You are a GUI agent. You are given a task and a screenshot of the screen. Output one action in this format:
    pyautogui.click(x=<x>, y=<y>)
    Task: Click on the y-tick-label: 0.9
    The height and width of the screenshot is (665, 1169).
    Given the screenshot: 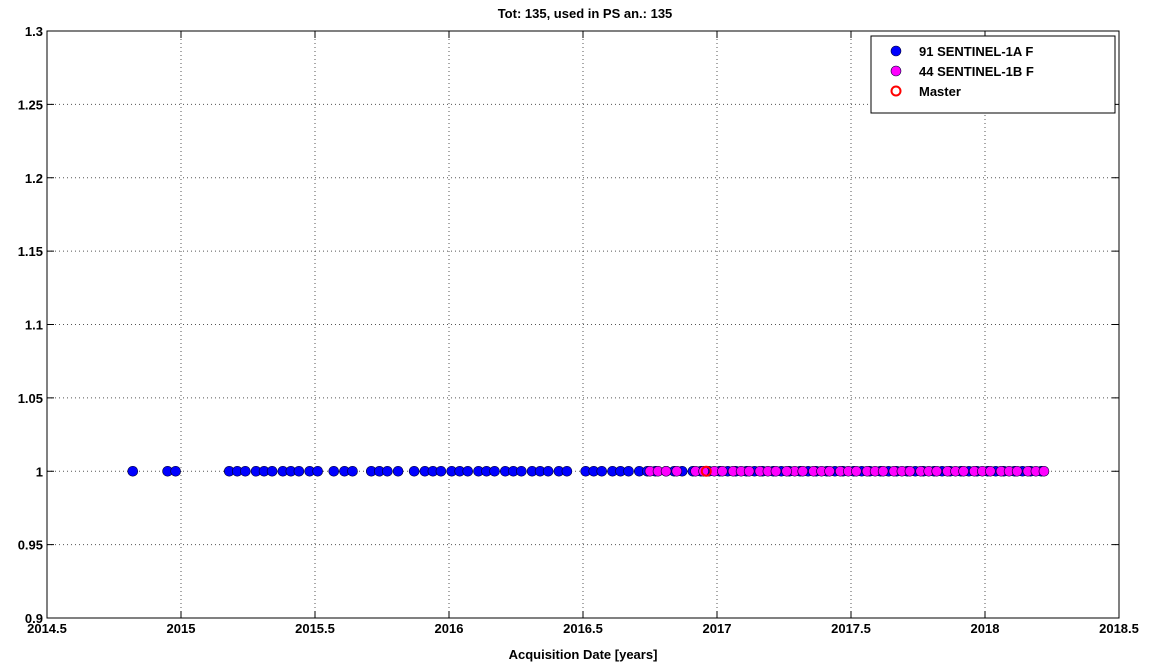 What is the action you would take?
    pyautogui.click(x=34, y=618)
    